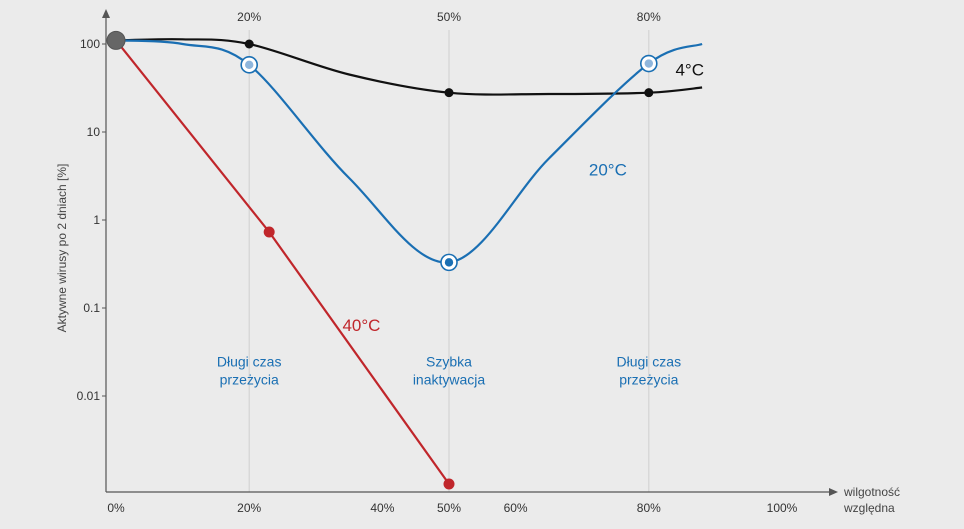 The width and height of the screenshot is (964, 529). What do you see at coordinates (90, 44) in the screenshot?
I see `y-tick-label: 100` at bounding box center [90, 44].